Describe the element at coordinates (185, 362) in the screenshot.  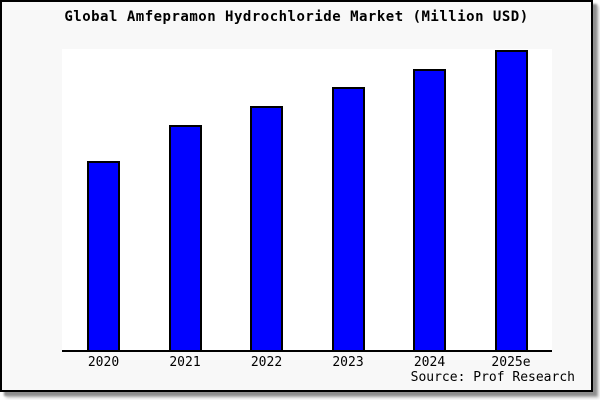
I see `x-tick-label: 2021` at that location.